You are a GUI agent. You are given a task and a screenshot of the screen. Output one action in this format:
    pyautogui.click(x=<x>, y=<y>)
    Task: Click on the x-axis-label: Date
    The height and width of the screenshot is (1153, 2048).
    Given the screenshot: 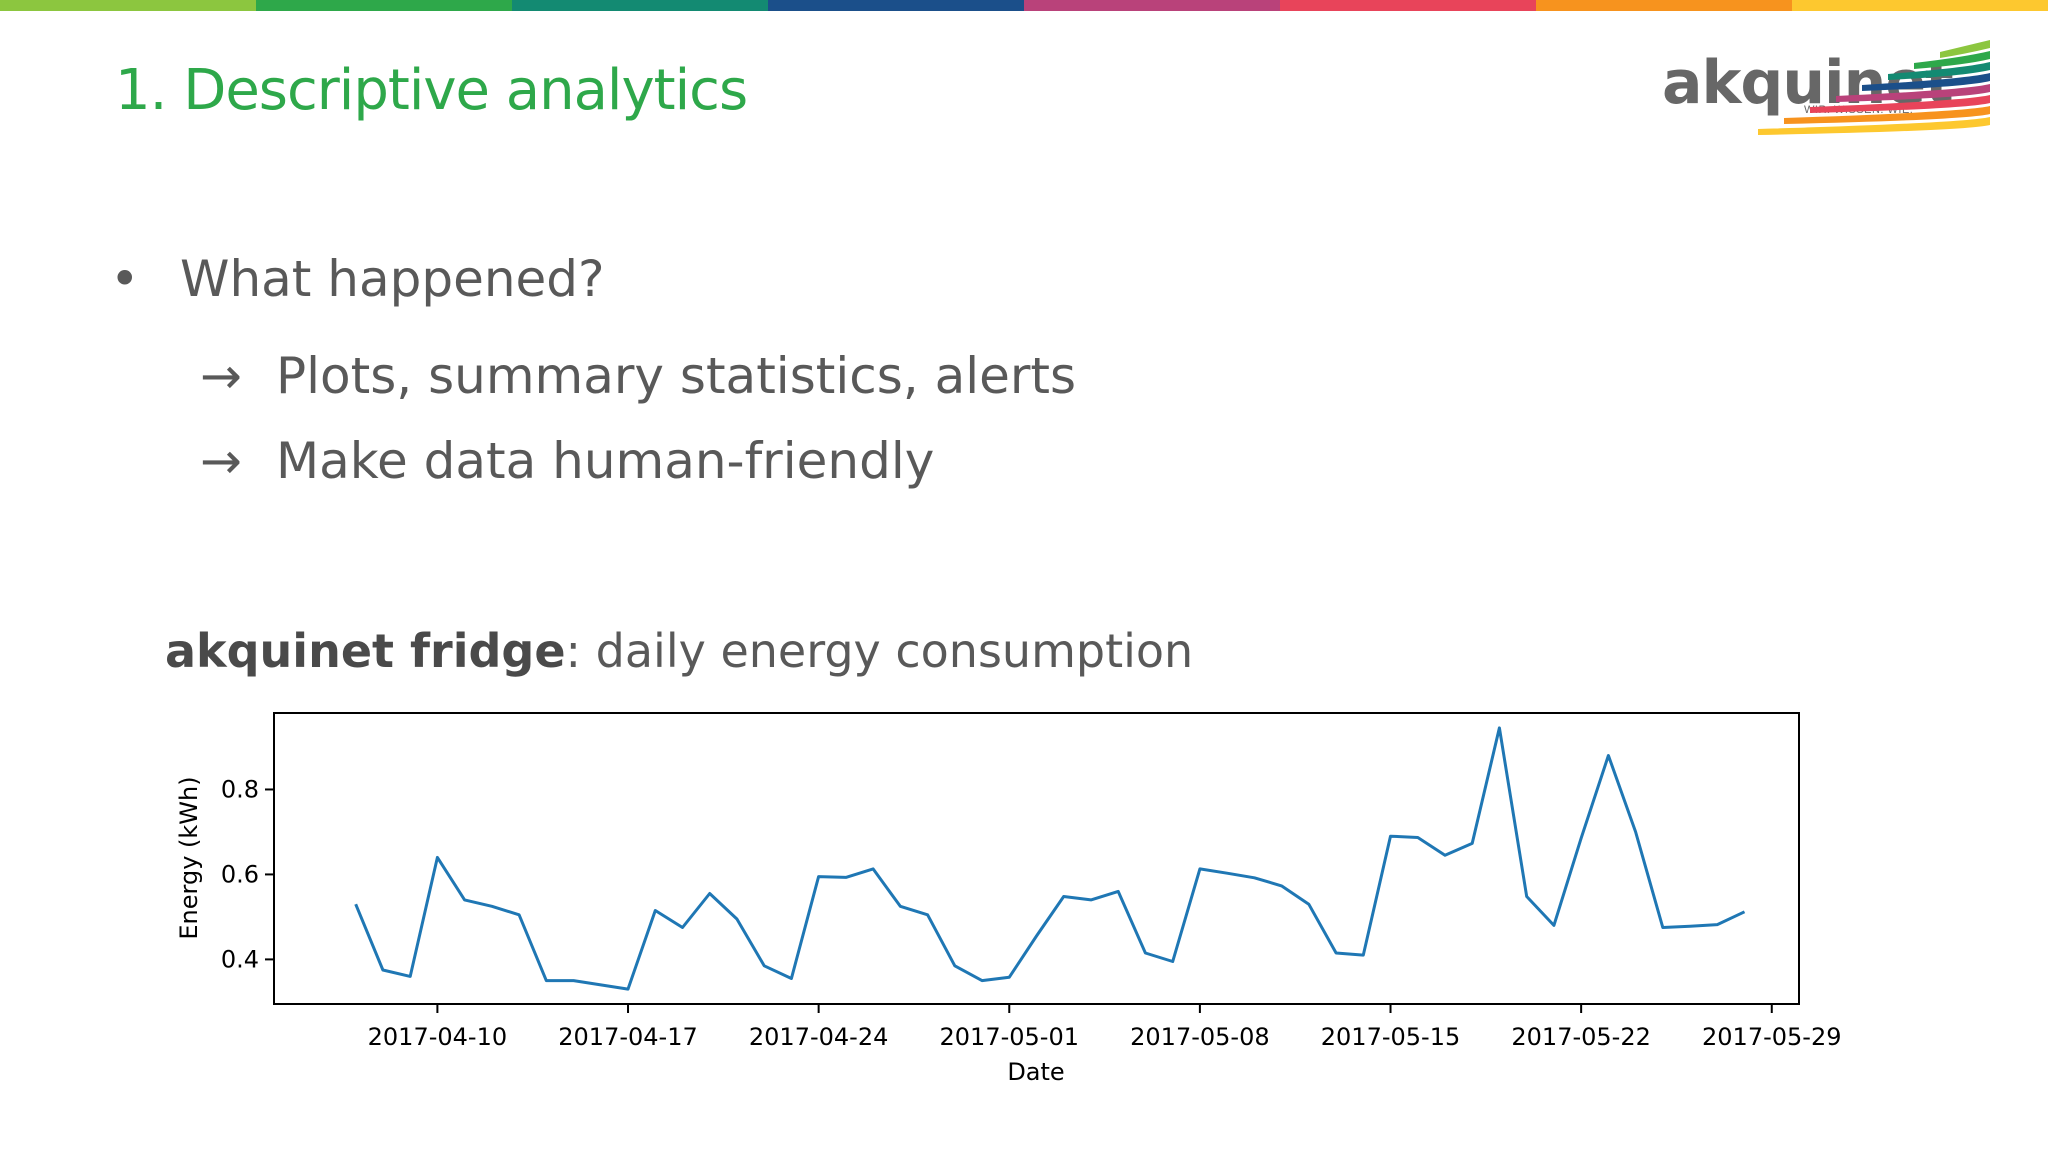 What is the action you would take?
    pyautogui.click(x=1035, y=1072)
    